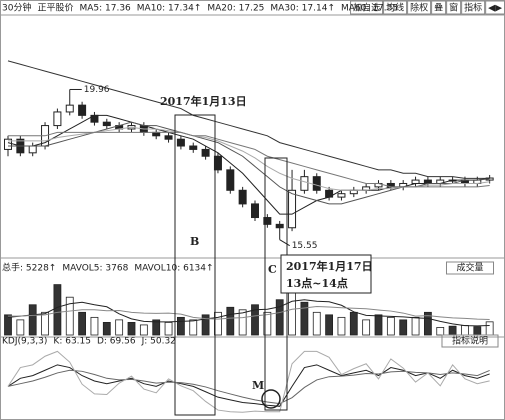 This screenshot has width=505, height=420. What do you see at coordinates (158, 342) in the screenshot?
I see `legend-entry: J: 50.32` at bounding box center [158, 342].